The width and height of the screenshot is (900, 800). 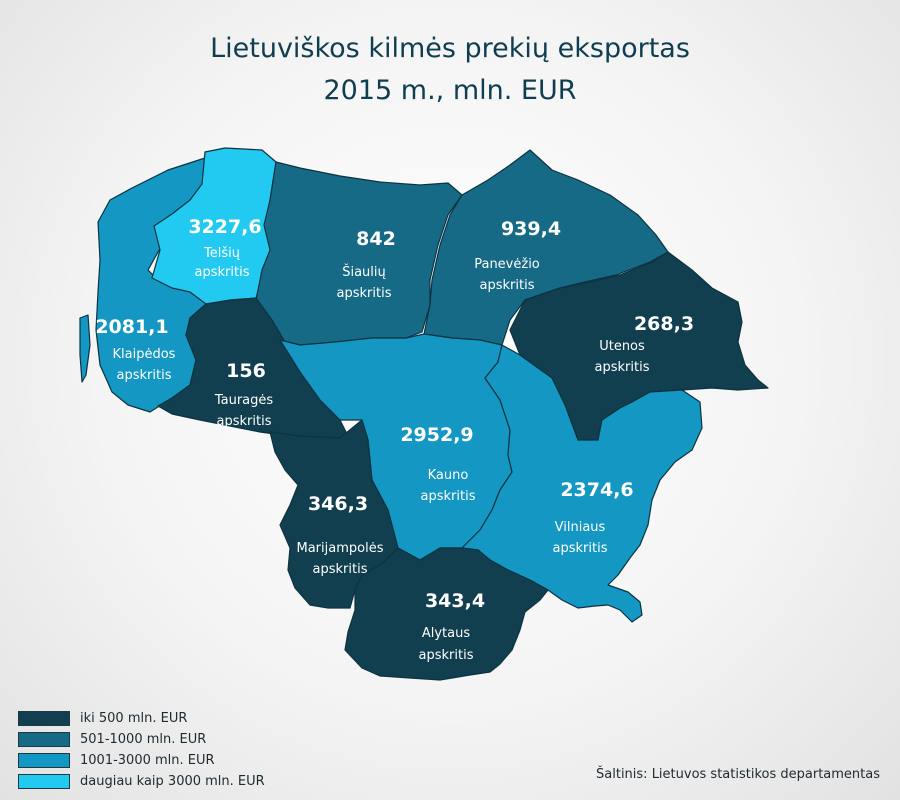 What do you see at coordinates (340, 535) in the screenshot?
I see `label-marijampoles: 346,3 Marijampolės apskritis` at bounding box center [340, 535].